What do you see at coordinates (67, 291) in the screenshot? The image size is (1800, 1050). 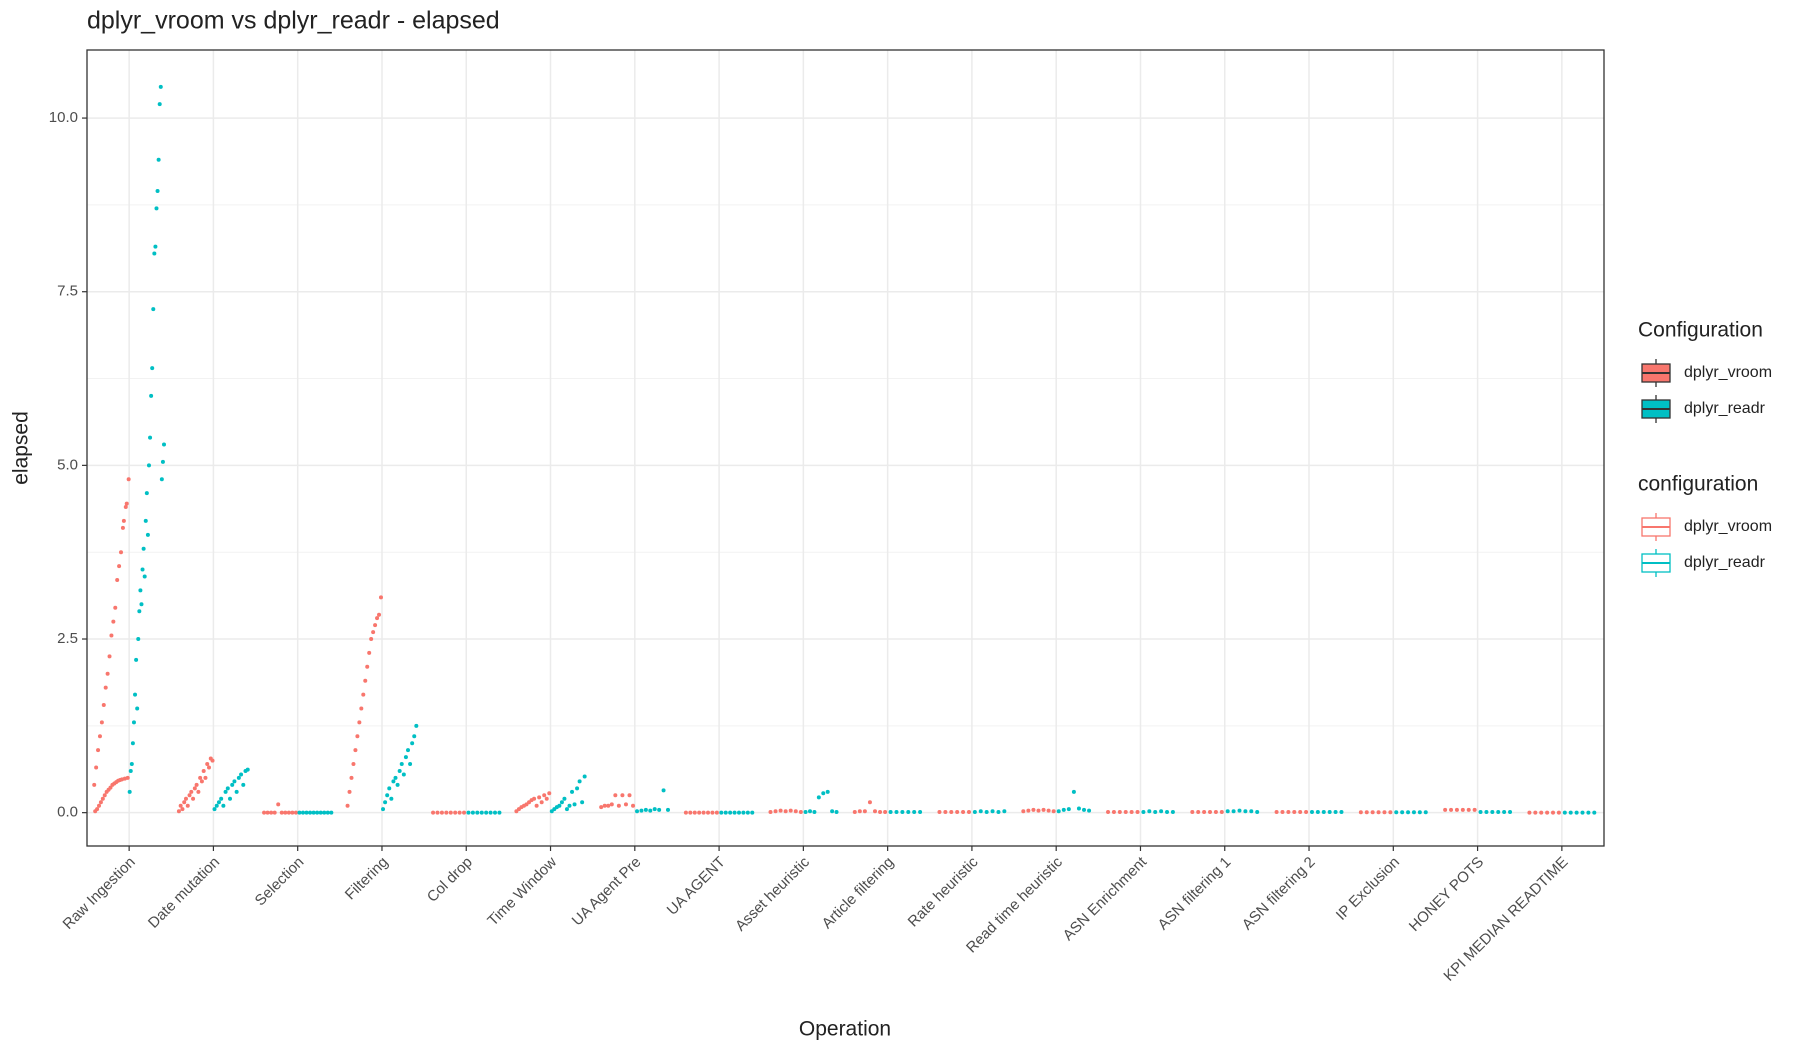 I see `y-tick-label: 7.5` at bounding box center [67, 291].